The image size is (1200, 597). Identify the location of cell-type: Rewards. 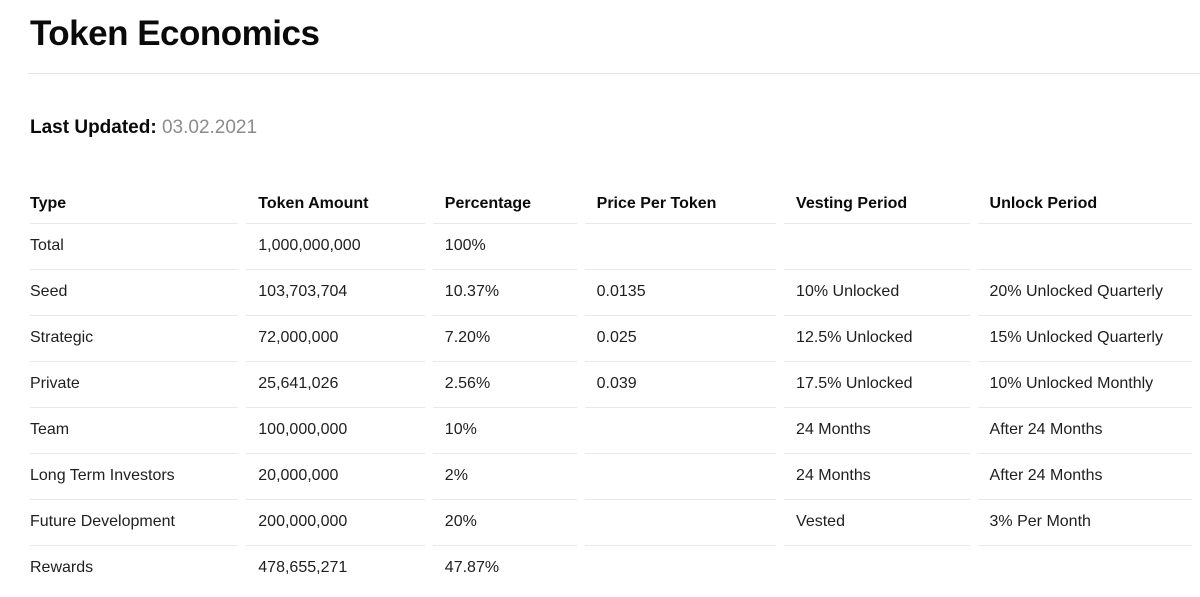
(62, 567).